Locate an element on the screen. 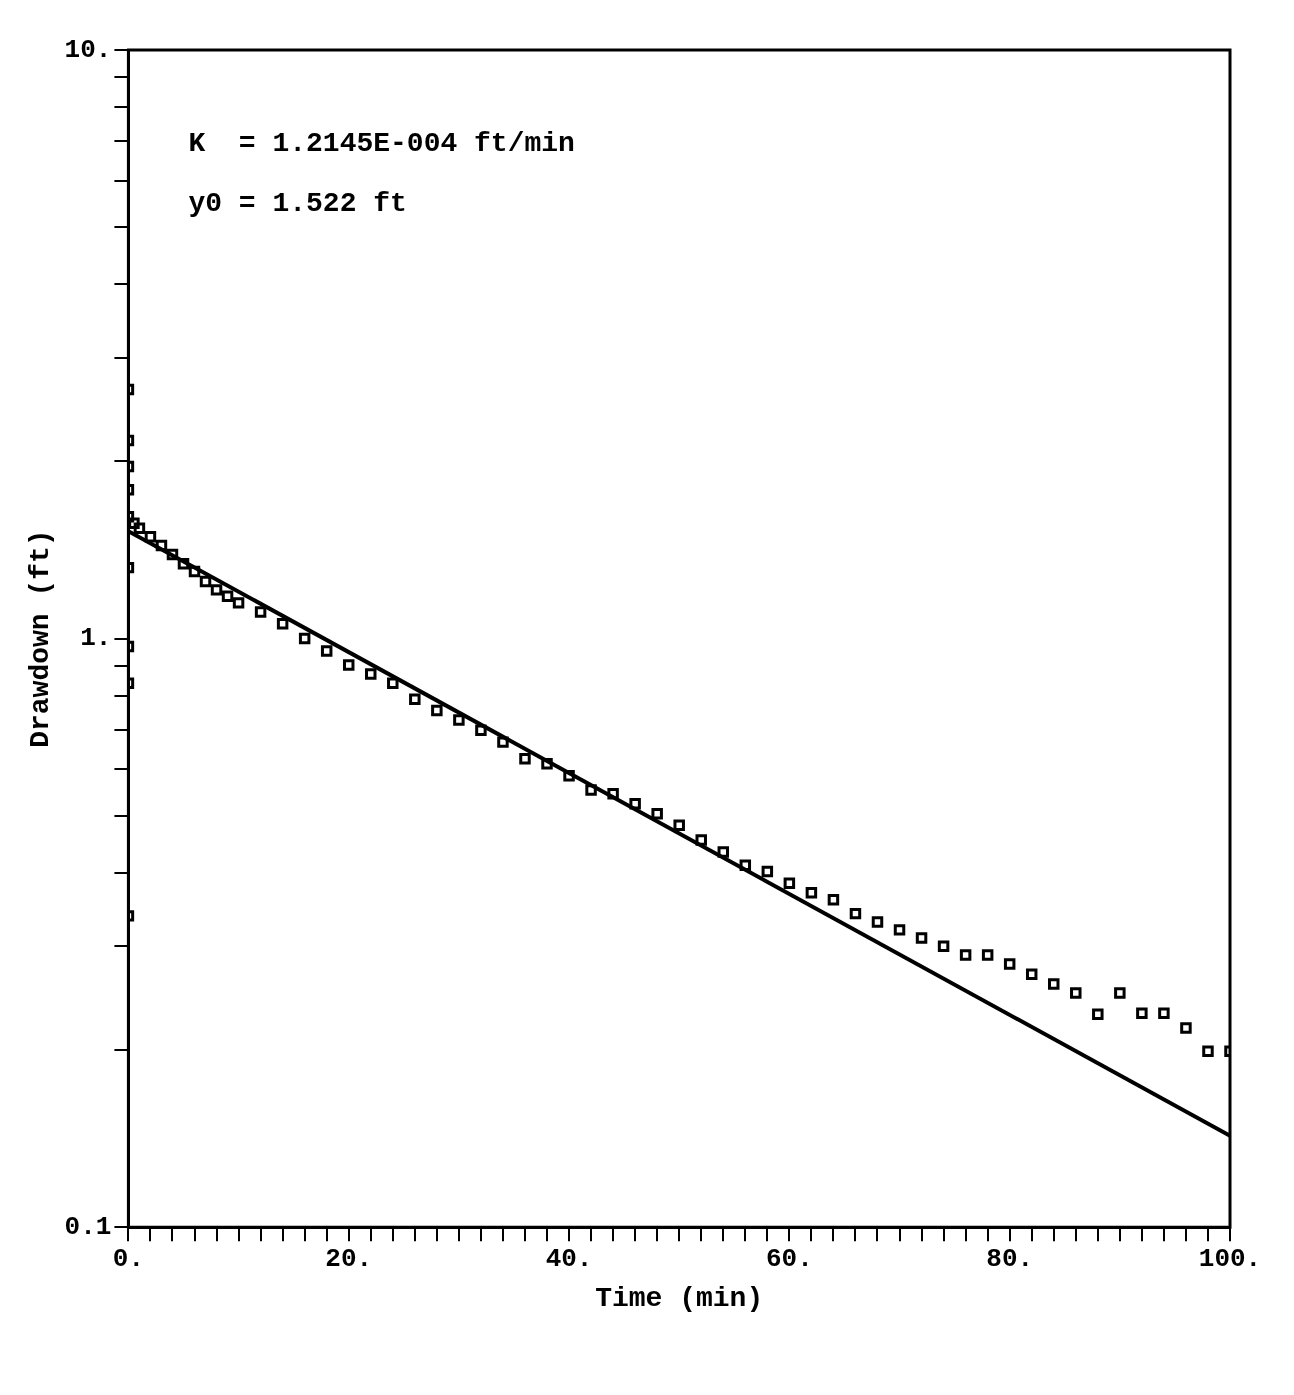 Image resolution: width=1294 pixels, height=1395 pixels. x-axis-title: Time (min) is located at coordinates (679, 1299).